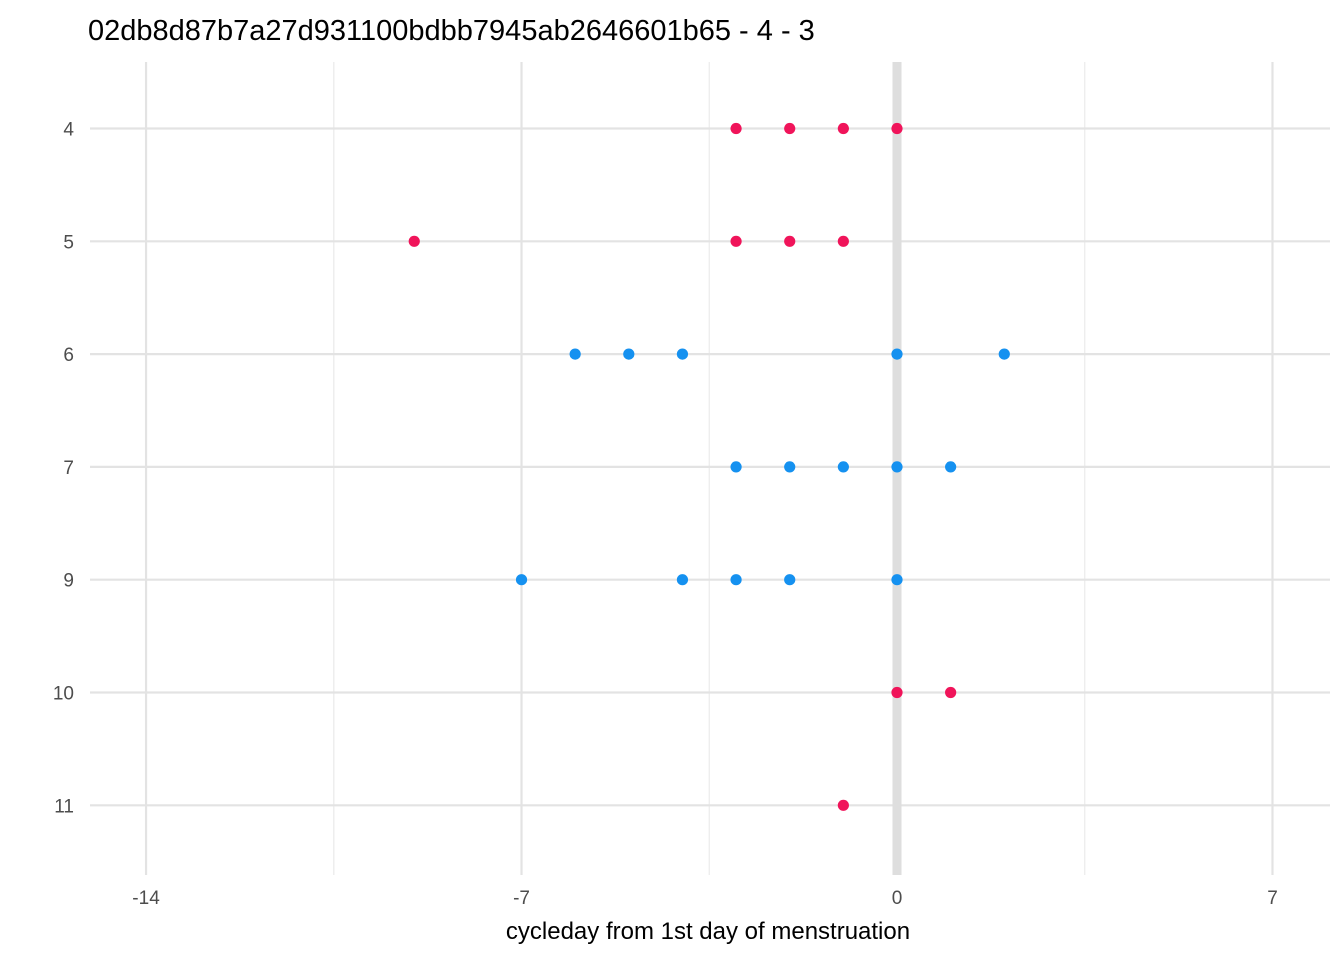 The width and height of the screenshot is (1344, 960). What do you see at coordinates (68, 468) in the screenshot?
I see `y-tick-label: 7` at bounding box center [68, 468].